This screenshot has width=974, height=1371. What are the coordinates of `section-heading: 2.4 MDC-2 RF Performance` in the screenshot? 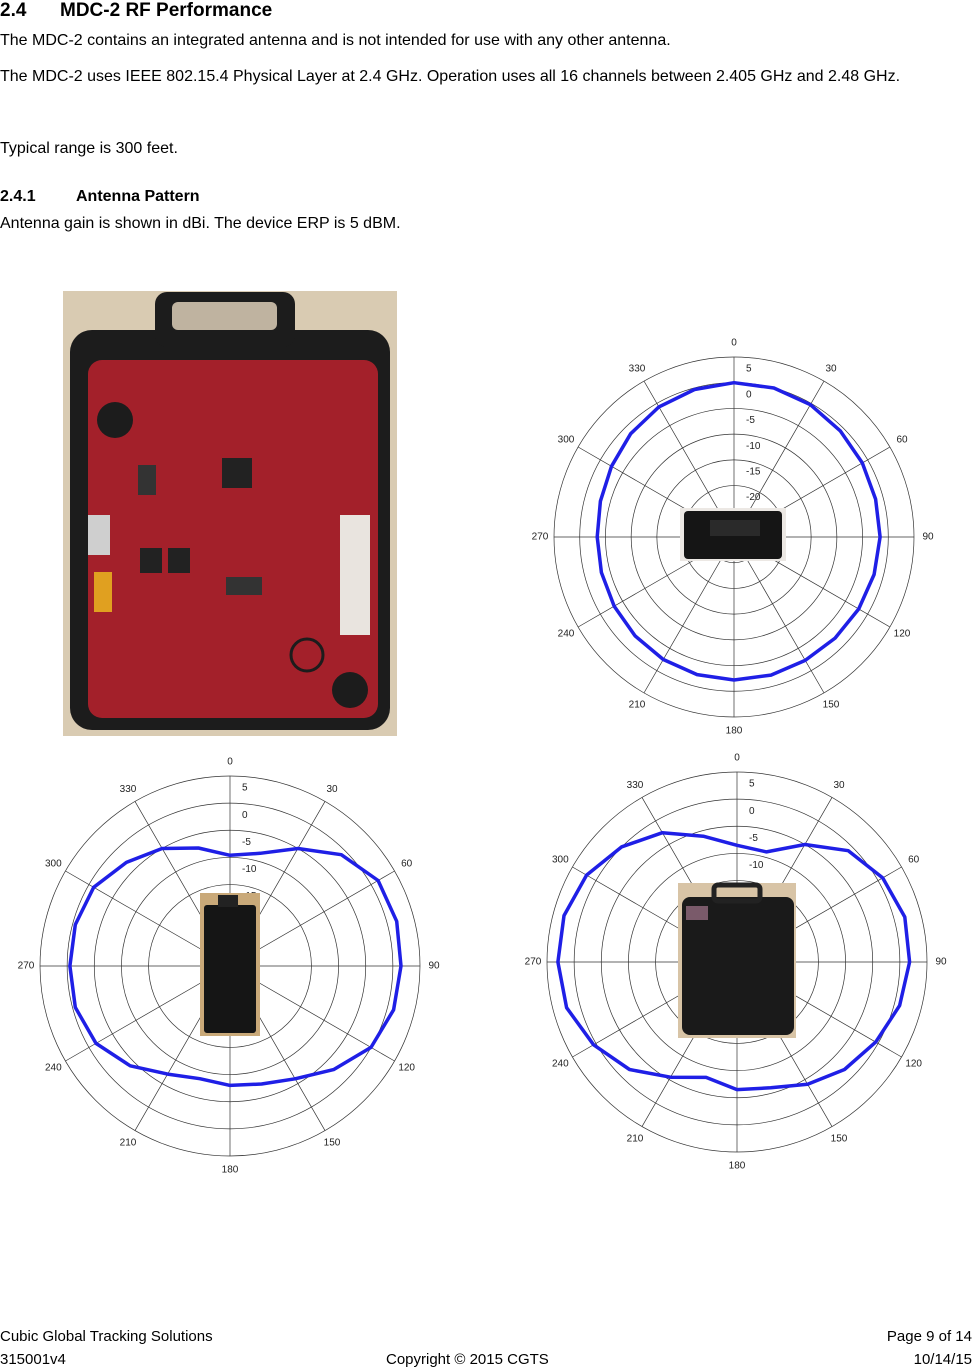 It's located at (136, 11).